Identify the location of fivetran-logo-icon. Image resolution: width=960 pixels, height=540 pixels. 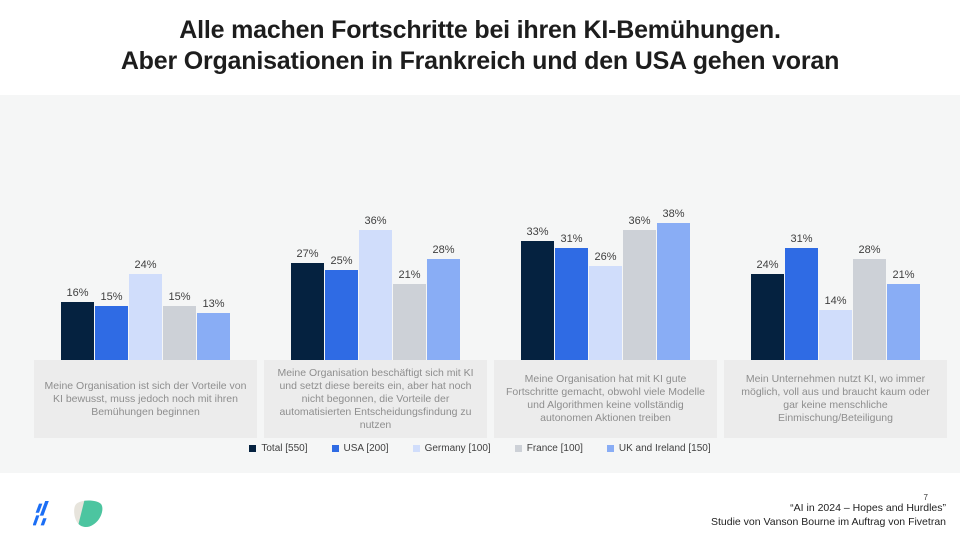
(41, 513).